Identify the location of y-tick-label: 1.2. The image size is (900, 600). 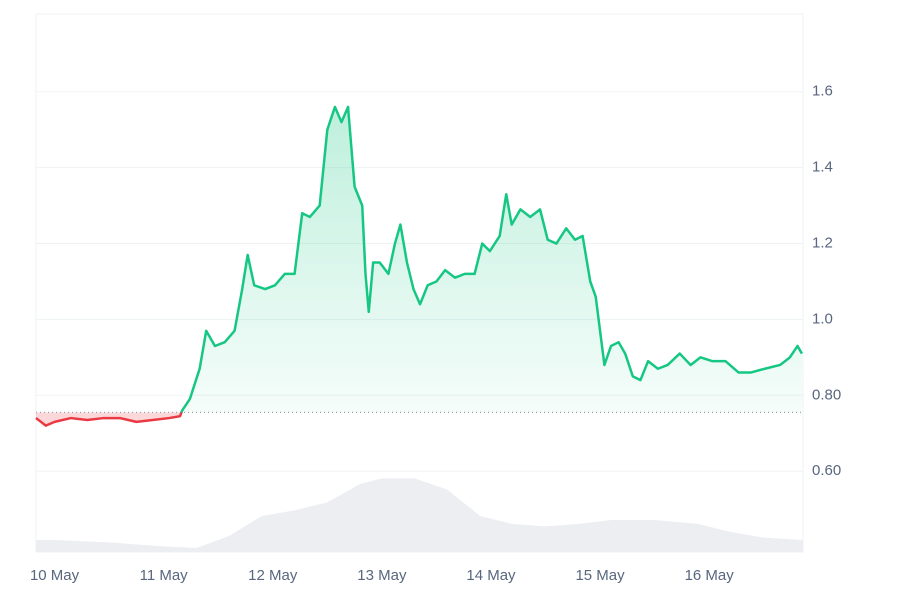
(822, 243).